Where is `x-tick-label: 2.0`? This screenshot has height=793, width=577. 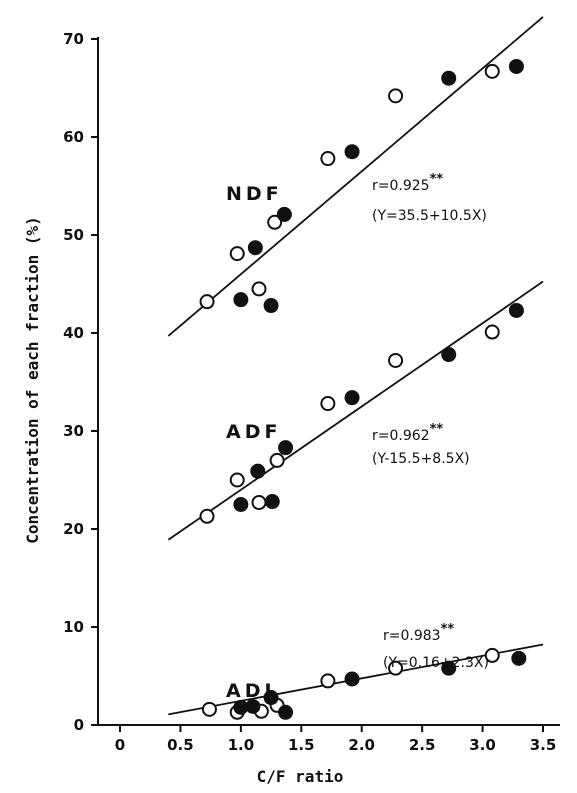 x-tick-label: 2.0 is located at coordinates (361, 745).